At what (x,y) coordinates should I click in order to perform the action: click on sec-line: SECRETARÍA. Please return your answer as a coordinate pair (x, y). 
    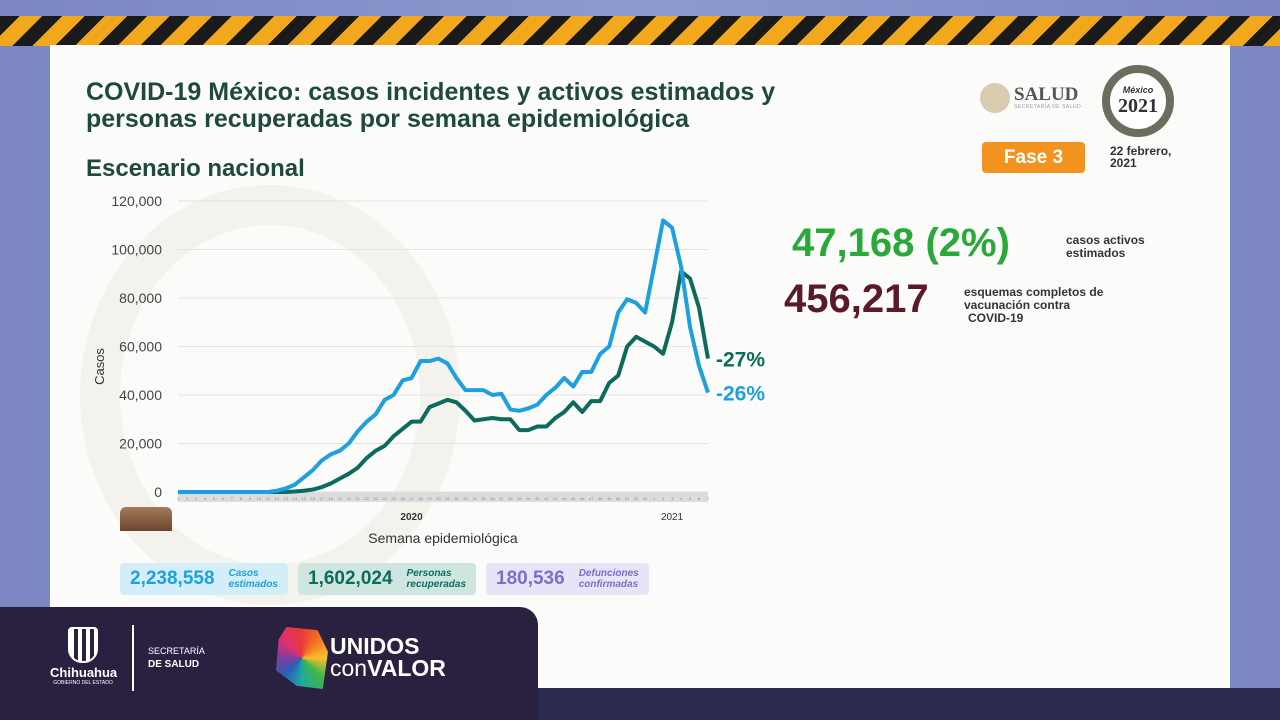
    Looking at the image, I should click on (176, 651).